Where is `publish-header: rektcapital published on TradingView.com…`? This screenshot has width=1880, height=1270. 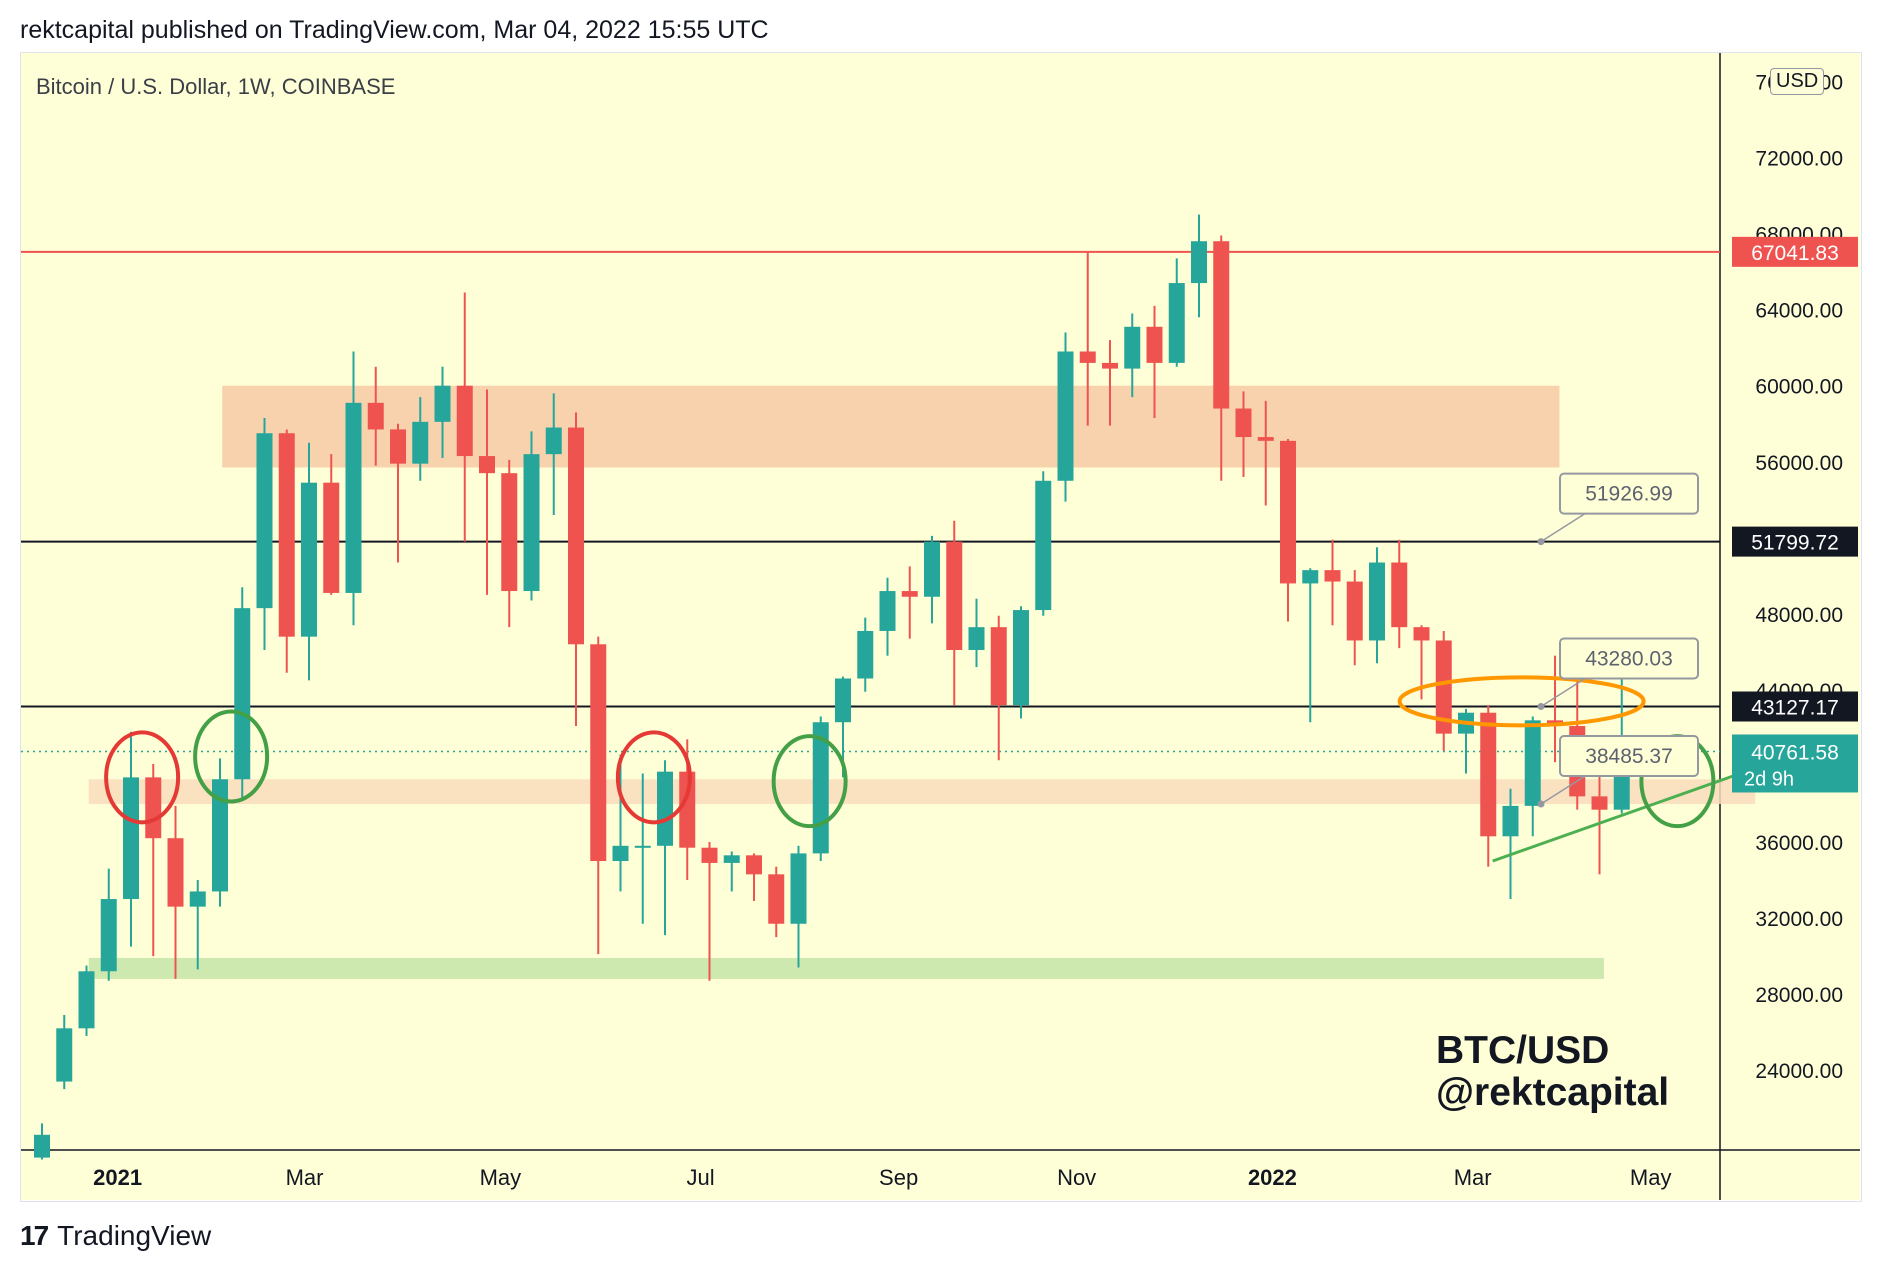 publish-header: rektcapital published on TradingView.com… is located at coordinates (394, 30).